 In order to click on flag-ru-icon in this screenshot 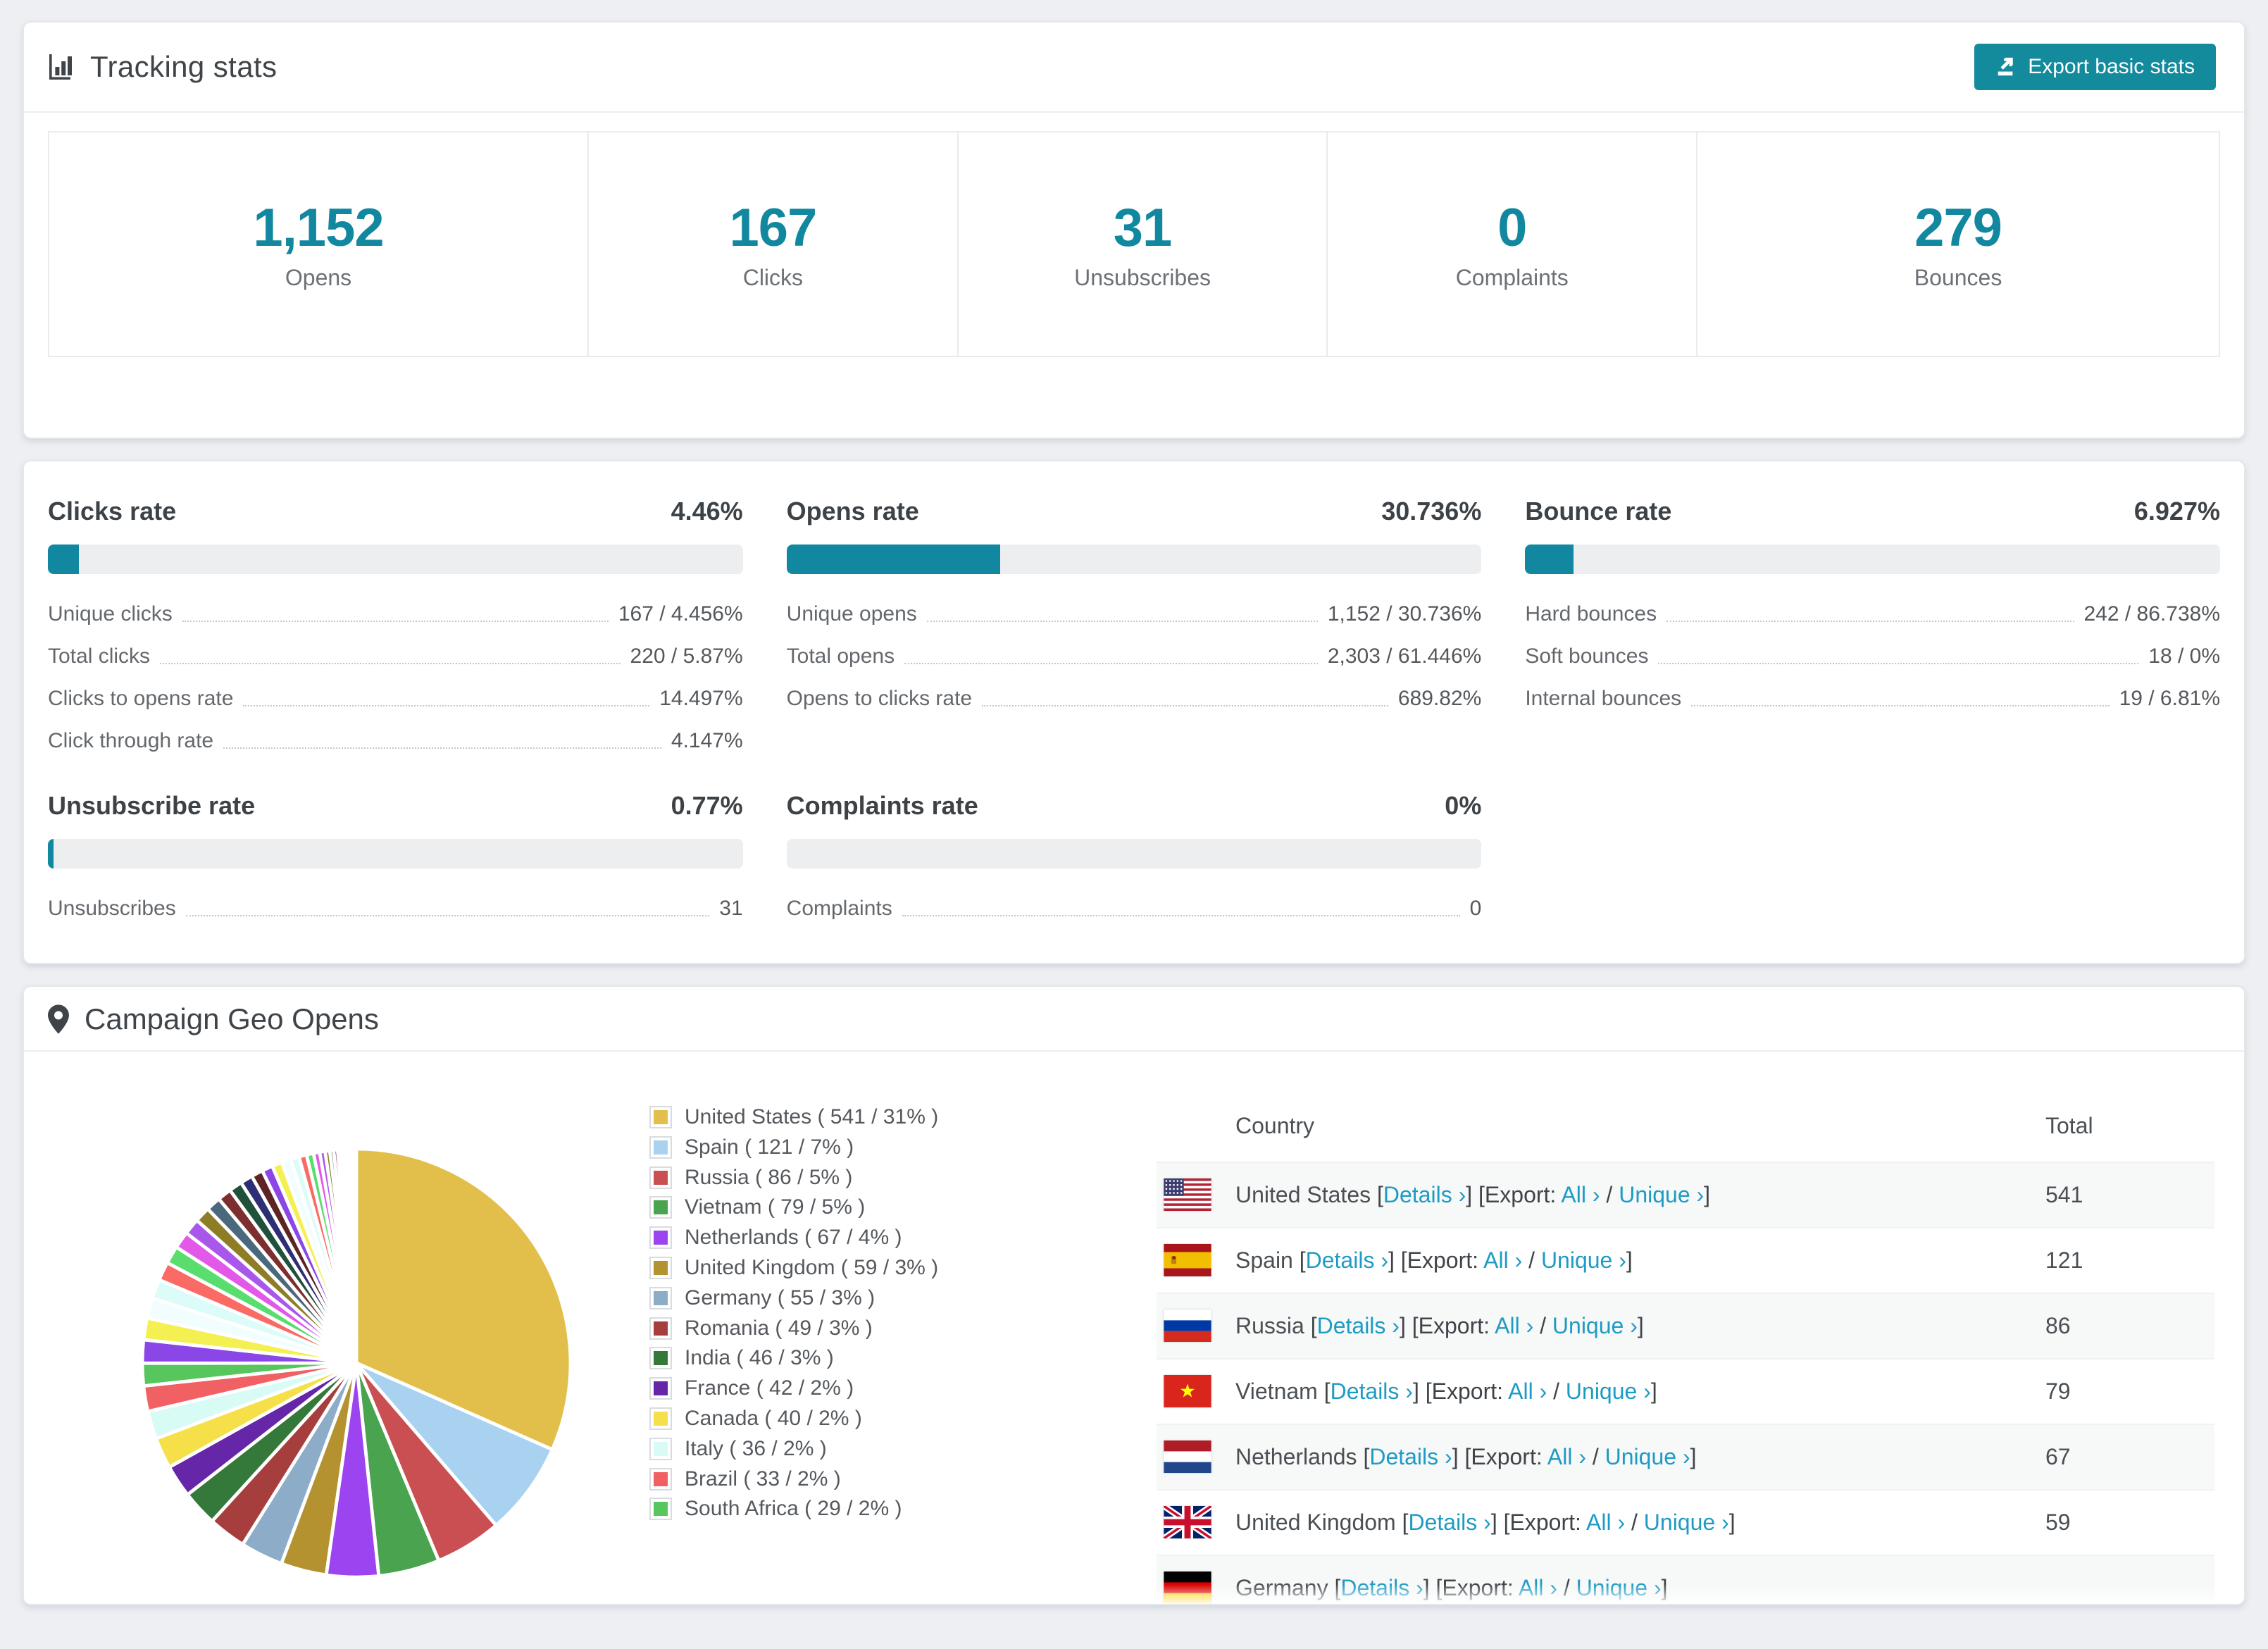, I will do `click(1187, 1326)`.